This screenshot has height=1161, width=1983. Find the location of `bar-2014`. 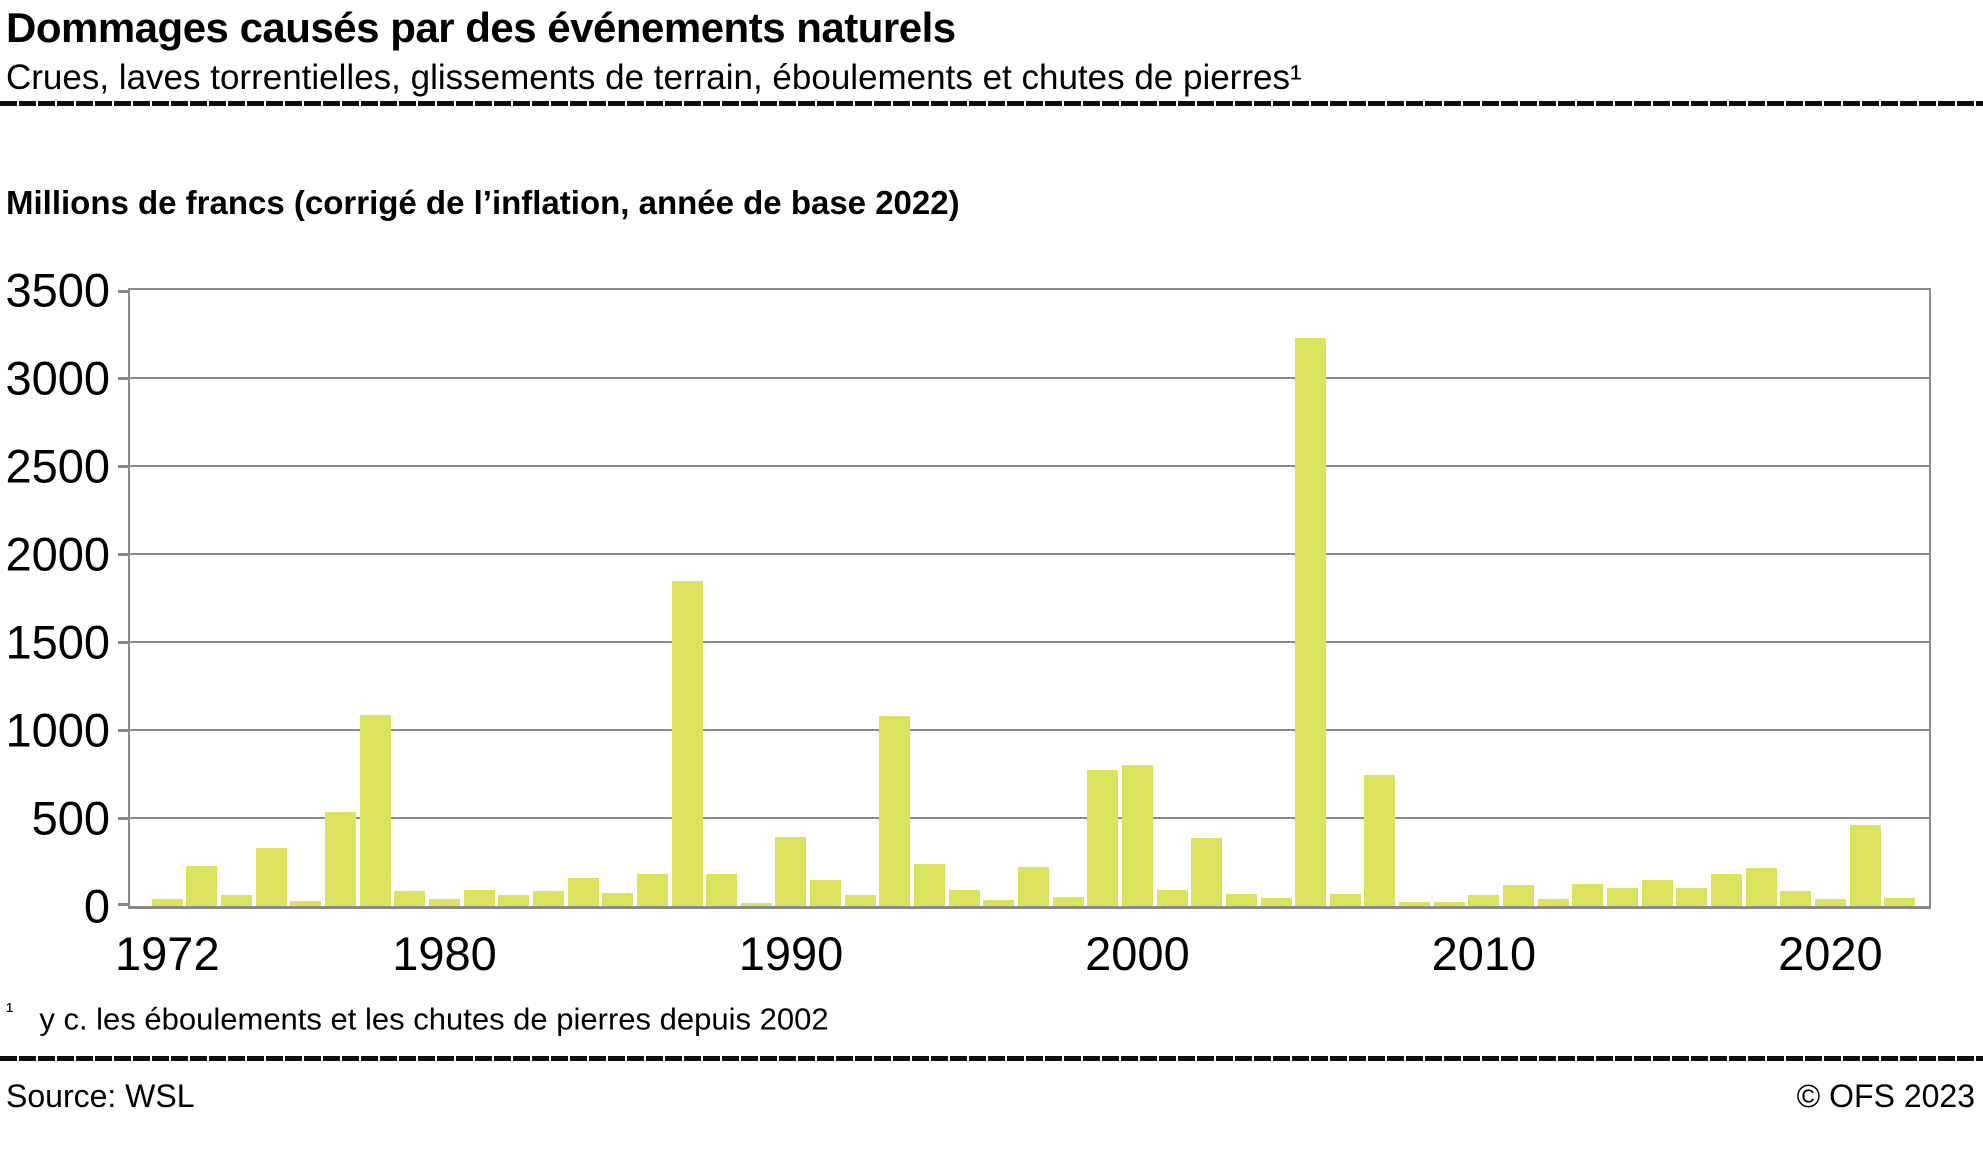

bar-2014 is located at coordinates (1622, 897).